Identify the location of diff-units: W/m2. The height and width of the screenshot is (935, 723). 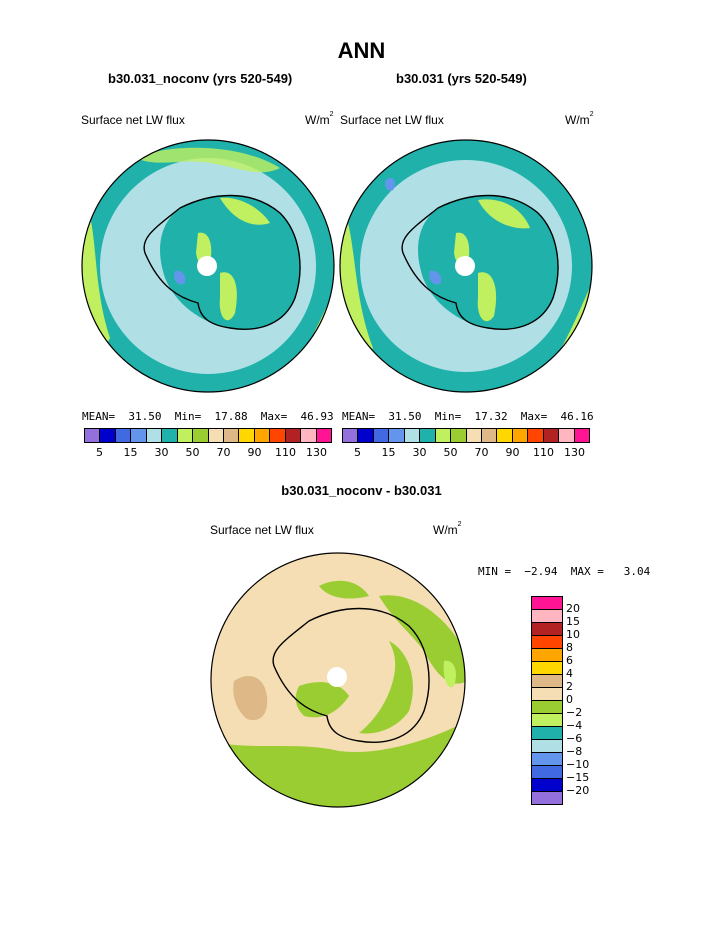
(447, 529).